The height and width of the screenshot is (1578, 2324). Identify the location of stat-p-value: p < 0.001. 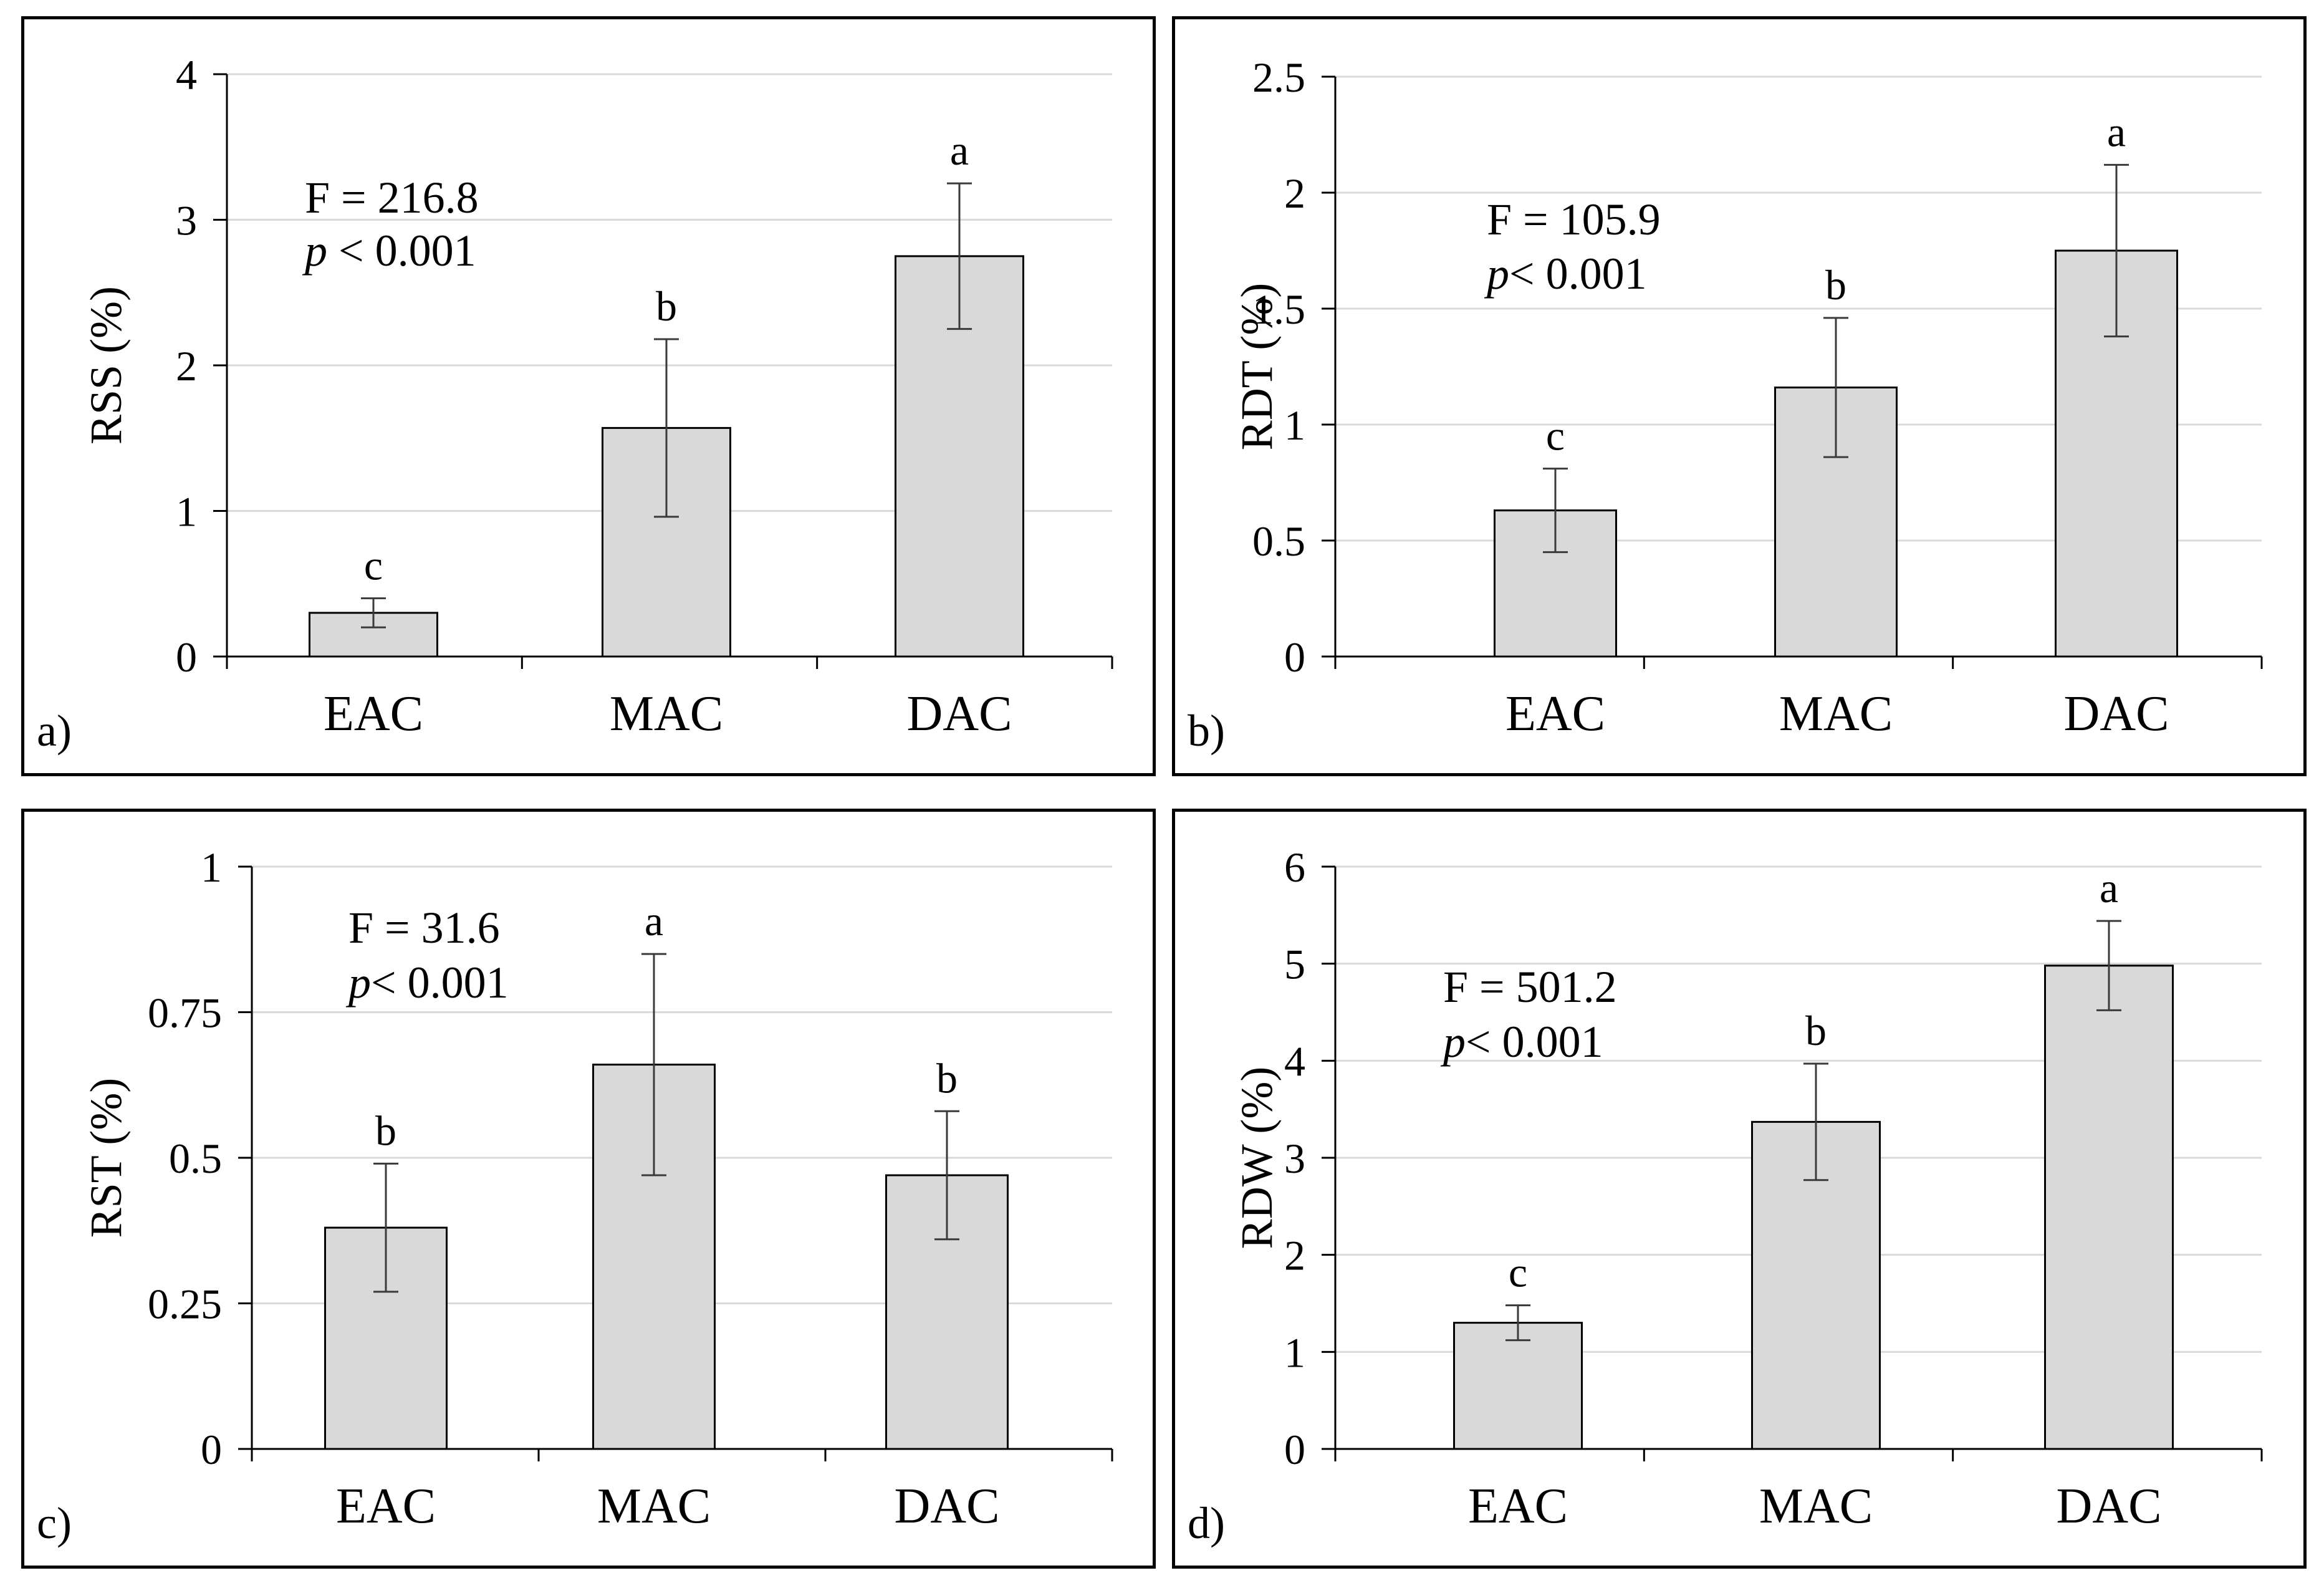
(389, 251).